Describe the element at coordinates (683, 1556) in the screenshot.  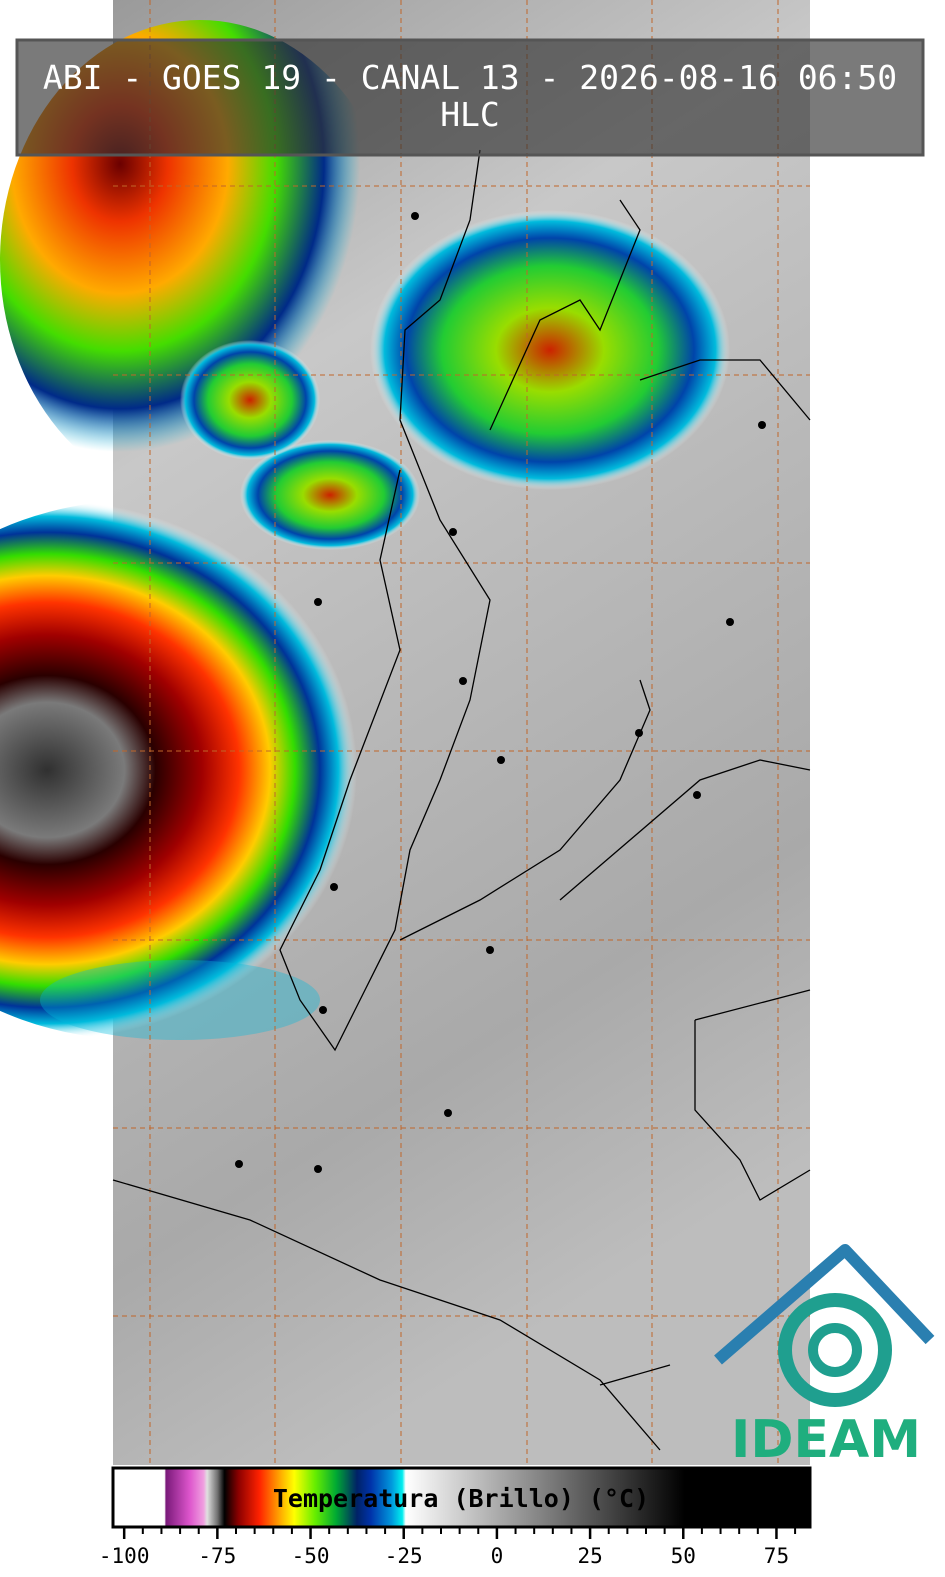
I see `tick-label: 50` at that location.